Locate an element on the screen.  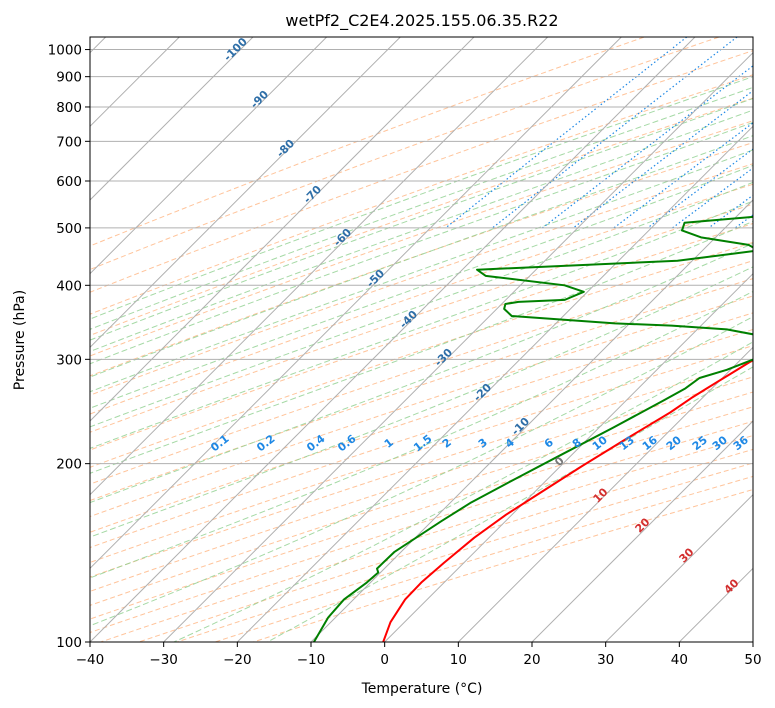
y-tick-label: 200 is located at coordinates (69, 465).